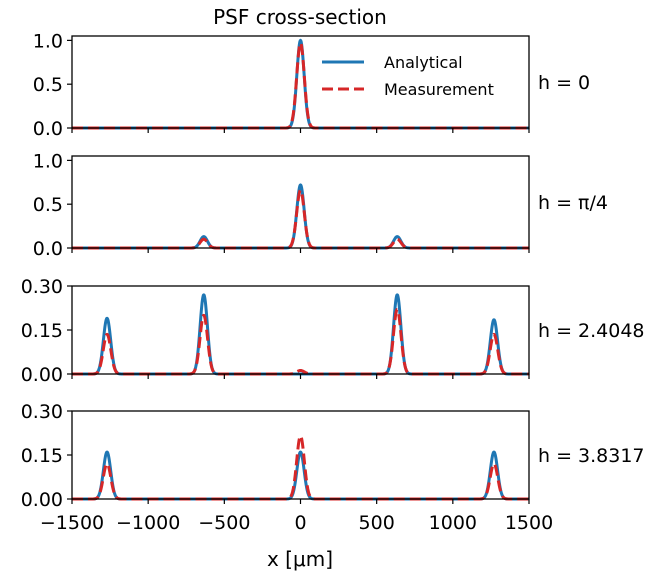 The image size is (664, 585). I want to click on x-axis-label: x [μm], so click(300, 559).